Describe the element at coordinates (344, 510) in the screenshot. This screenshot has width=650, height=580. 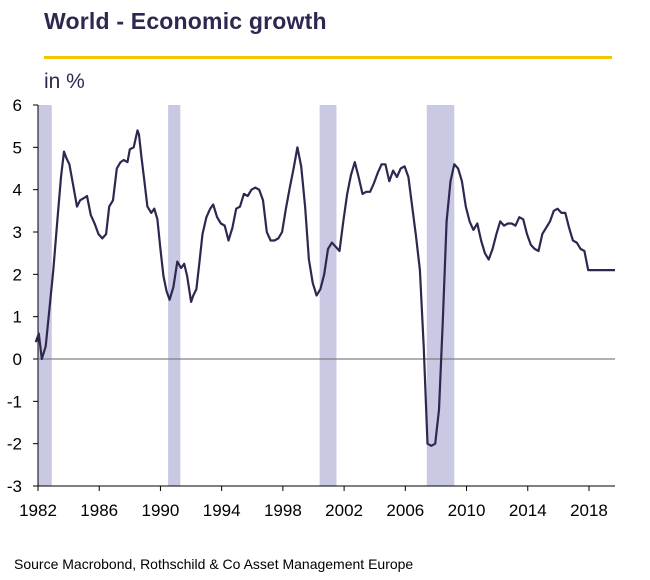
I see `x-tick-label: 2002` at that location.